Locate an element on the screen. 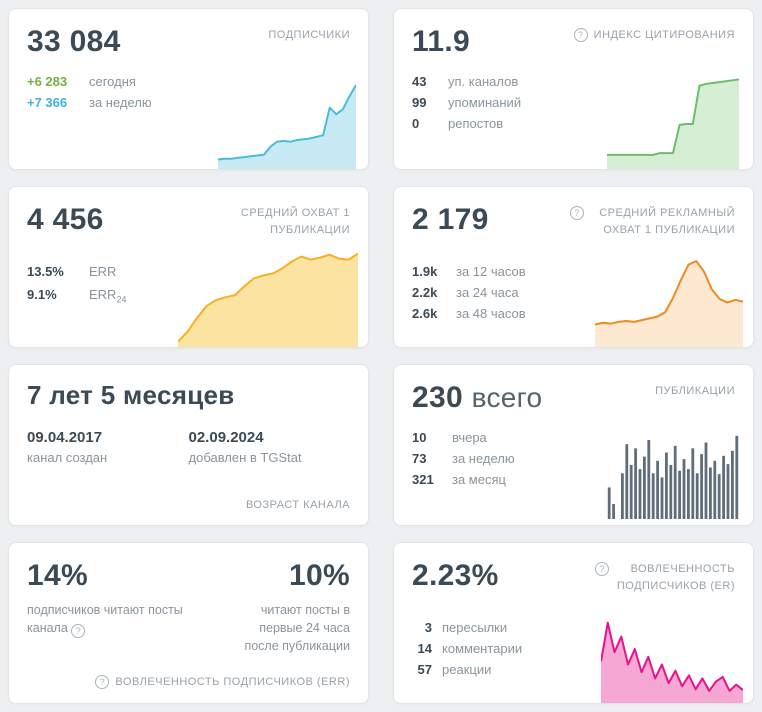  err-value: 13.5% is located at coordinates (45, 271).